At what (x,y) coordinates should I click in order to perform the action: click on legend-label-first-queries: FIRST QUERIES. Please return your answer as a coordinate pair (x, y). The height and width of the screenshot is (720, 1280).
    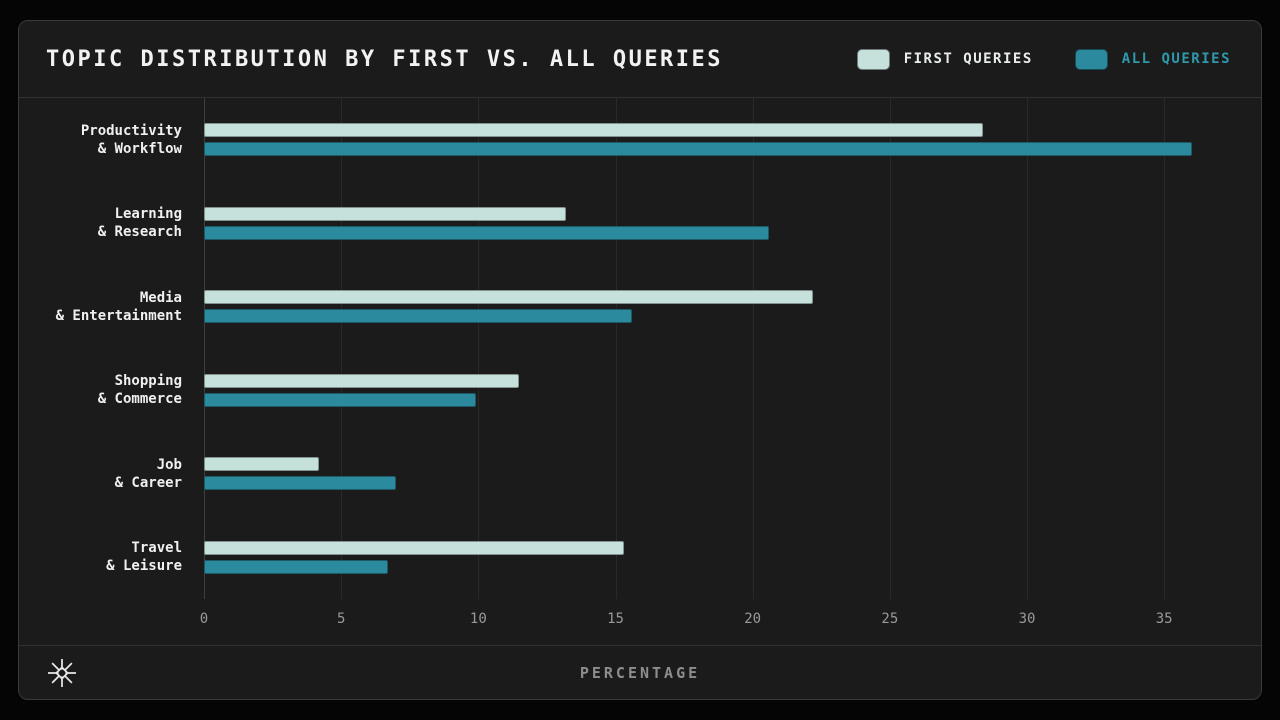
    Looking at the image, I should click on (968, 59).